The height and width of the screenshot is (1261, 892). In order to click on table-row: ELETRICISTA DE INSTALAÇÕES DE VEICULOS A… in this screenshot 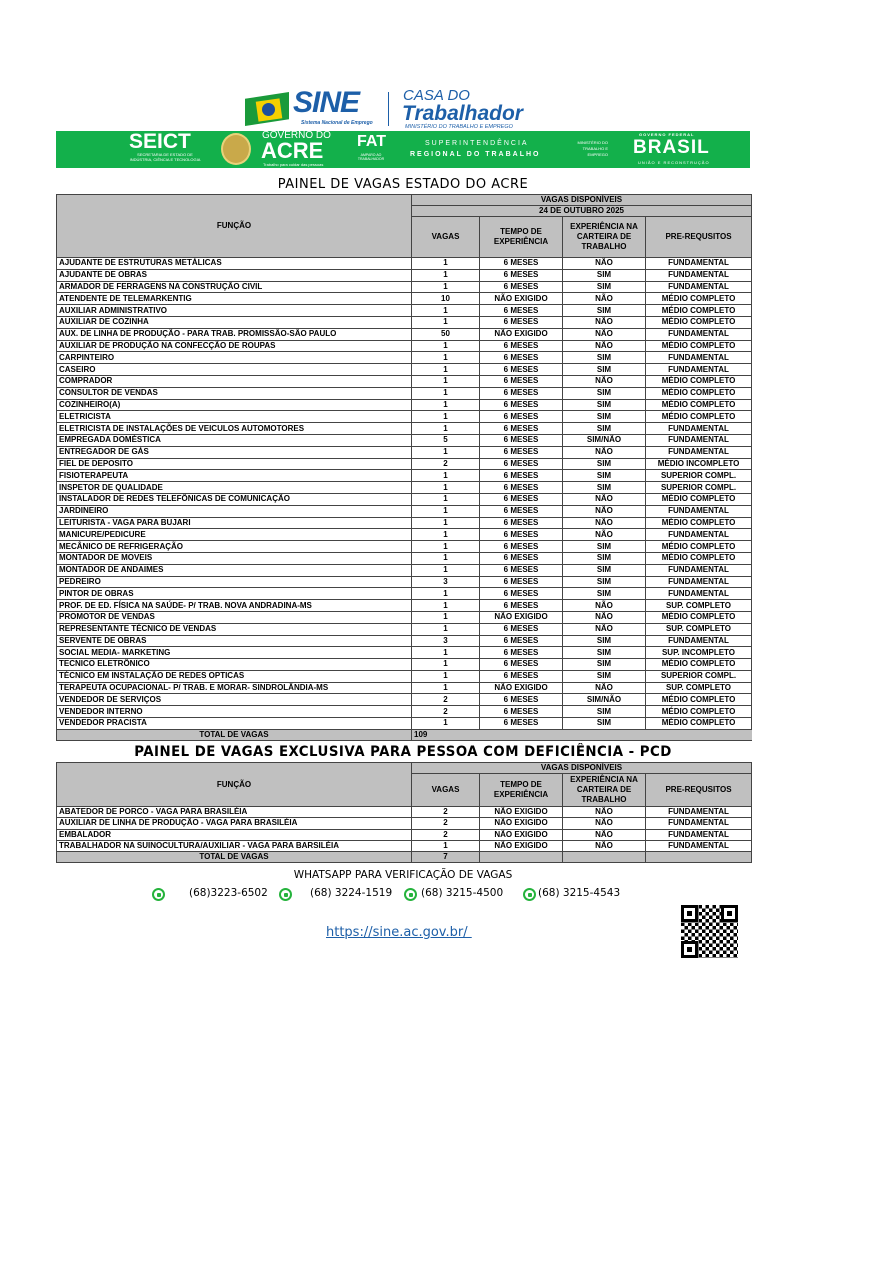, I will do `click(404, 428)`.